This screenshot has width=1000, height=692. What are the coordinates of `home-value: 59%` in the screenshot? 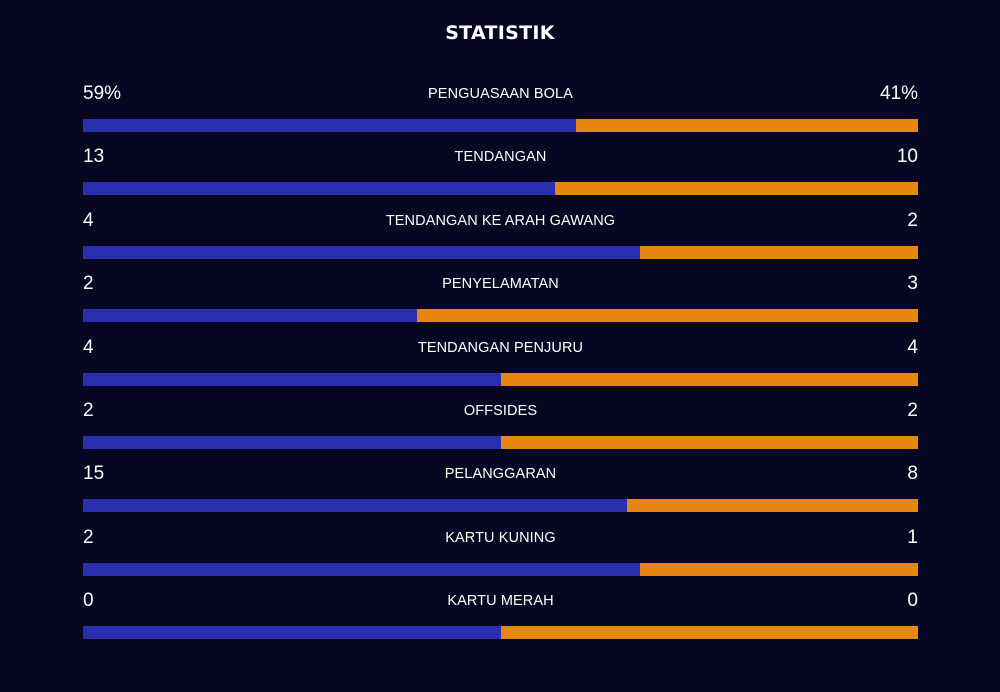 It's located at (102, 93).